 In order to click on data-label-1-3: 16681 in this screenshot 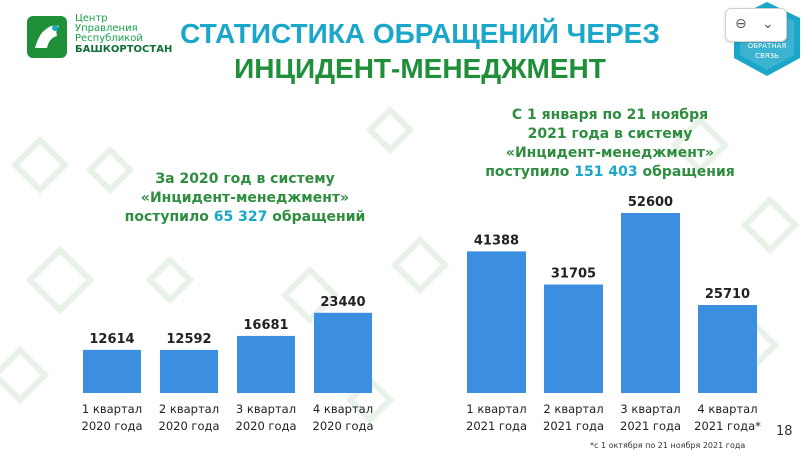, I will do `click(265, 325)`.